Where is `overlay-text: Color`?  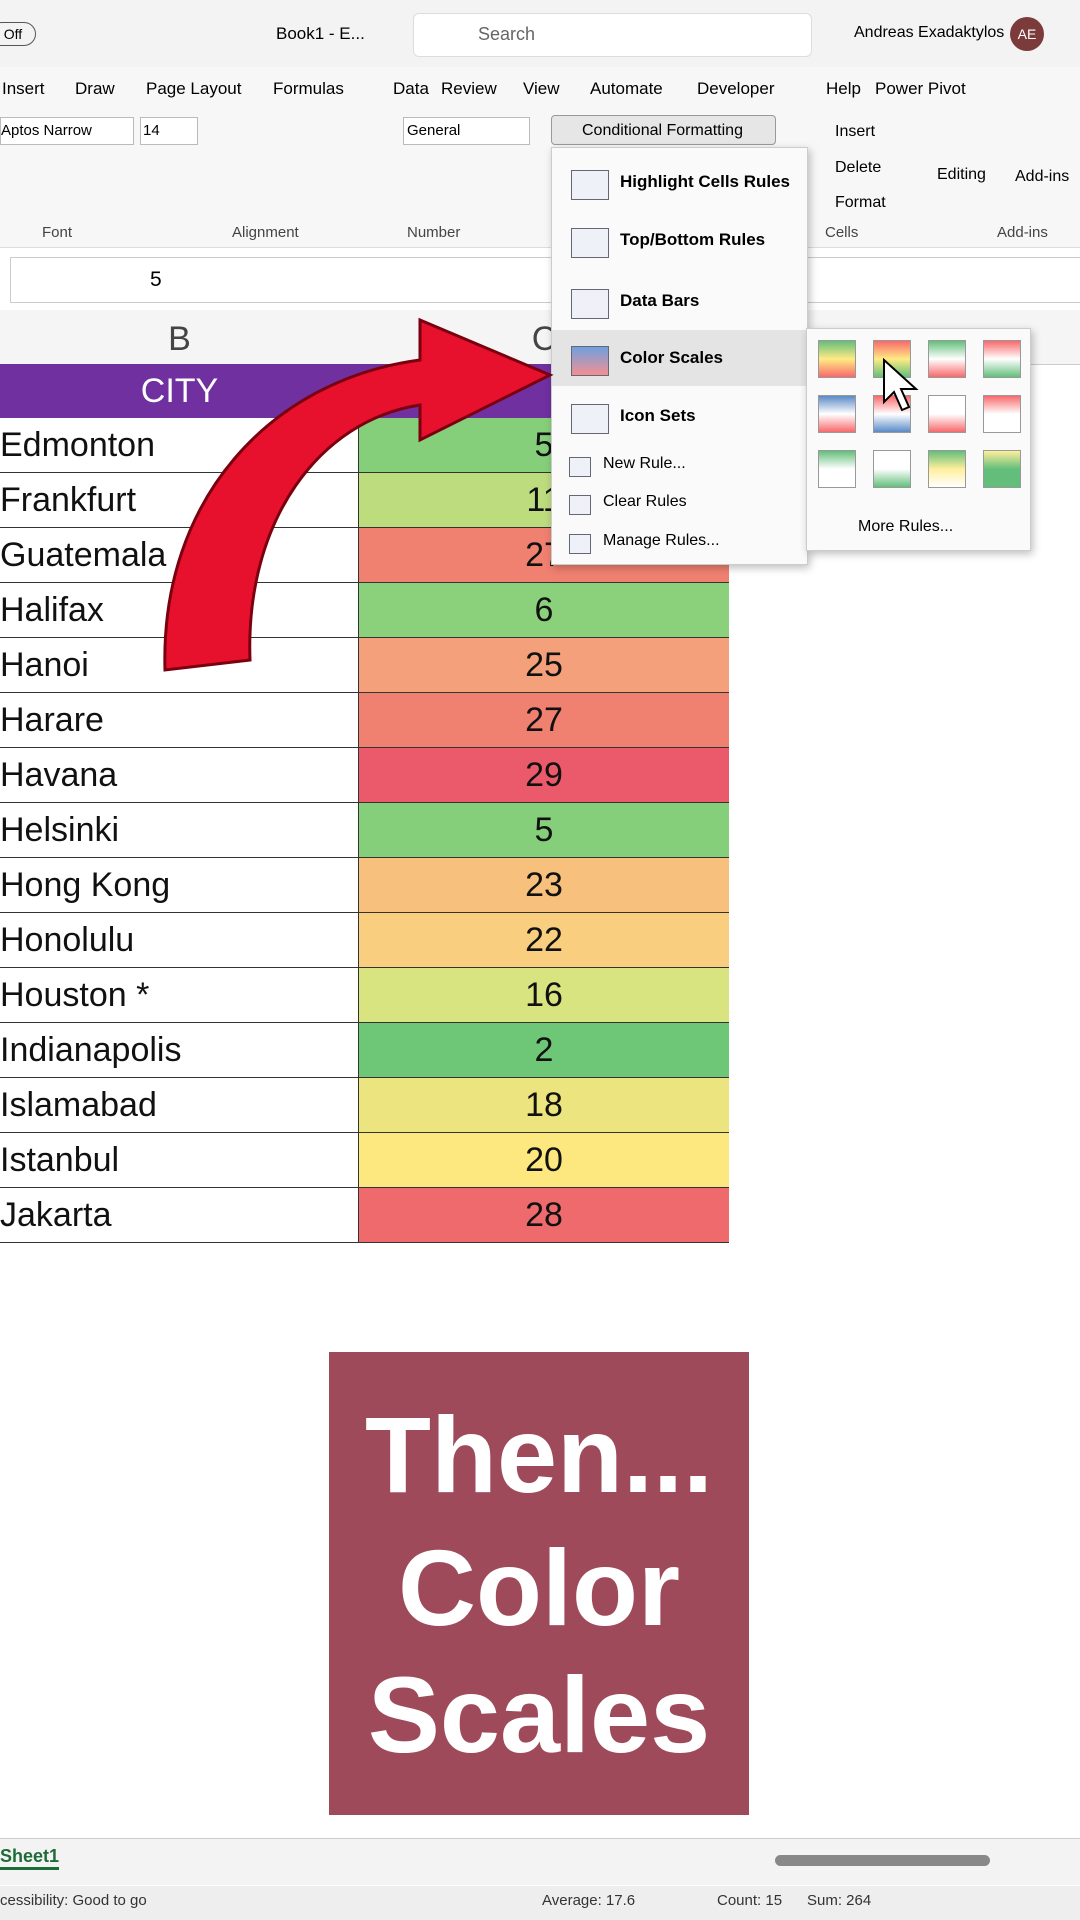
overlay-text: Color is located at coordinates (539, 1587).